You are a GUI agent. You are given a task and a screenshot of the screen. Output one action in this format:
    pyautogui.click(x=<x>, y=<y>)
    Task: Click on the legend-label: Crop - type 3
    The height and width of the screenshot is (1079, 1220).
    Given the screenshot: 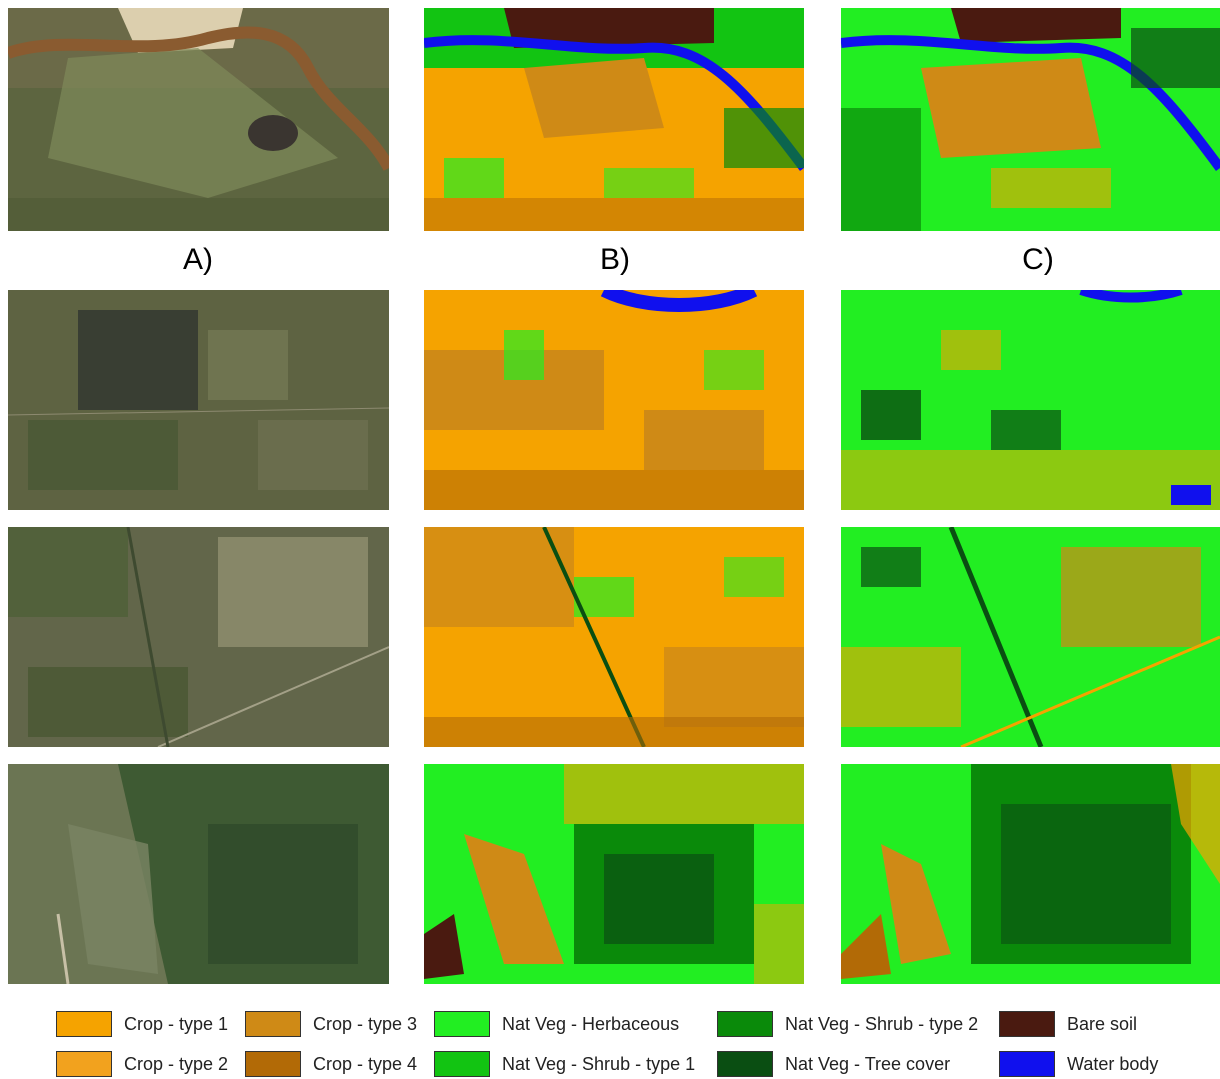 What is the action you would take?
    pyautogui.click(x=365, y=1023)
    